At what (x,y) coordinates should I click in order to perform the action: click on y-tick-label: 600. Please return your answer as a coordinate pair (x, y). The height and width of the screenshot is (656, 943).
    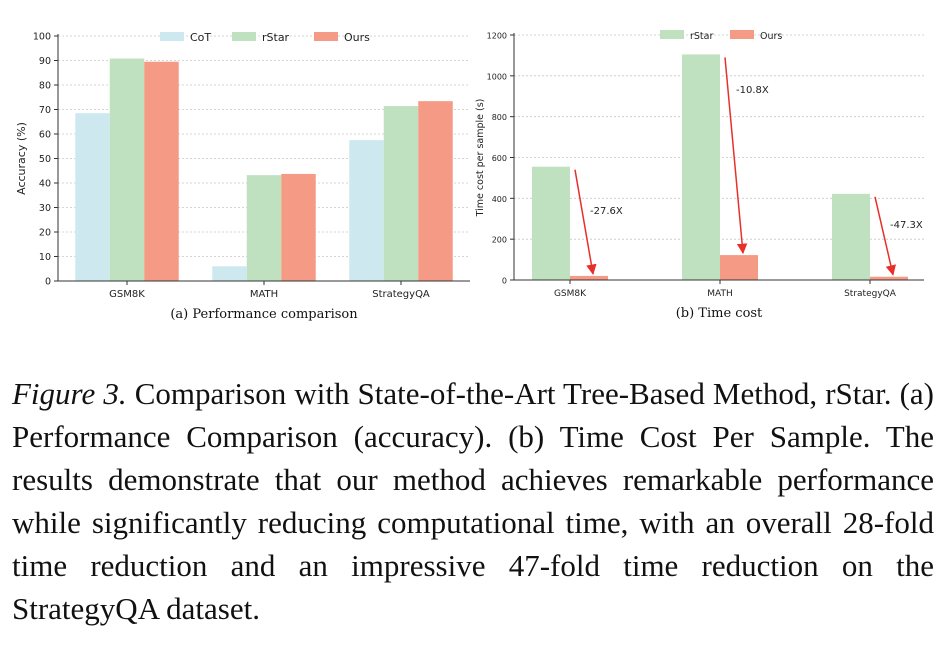
    Looking at the image, I should click on (499, 158).